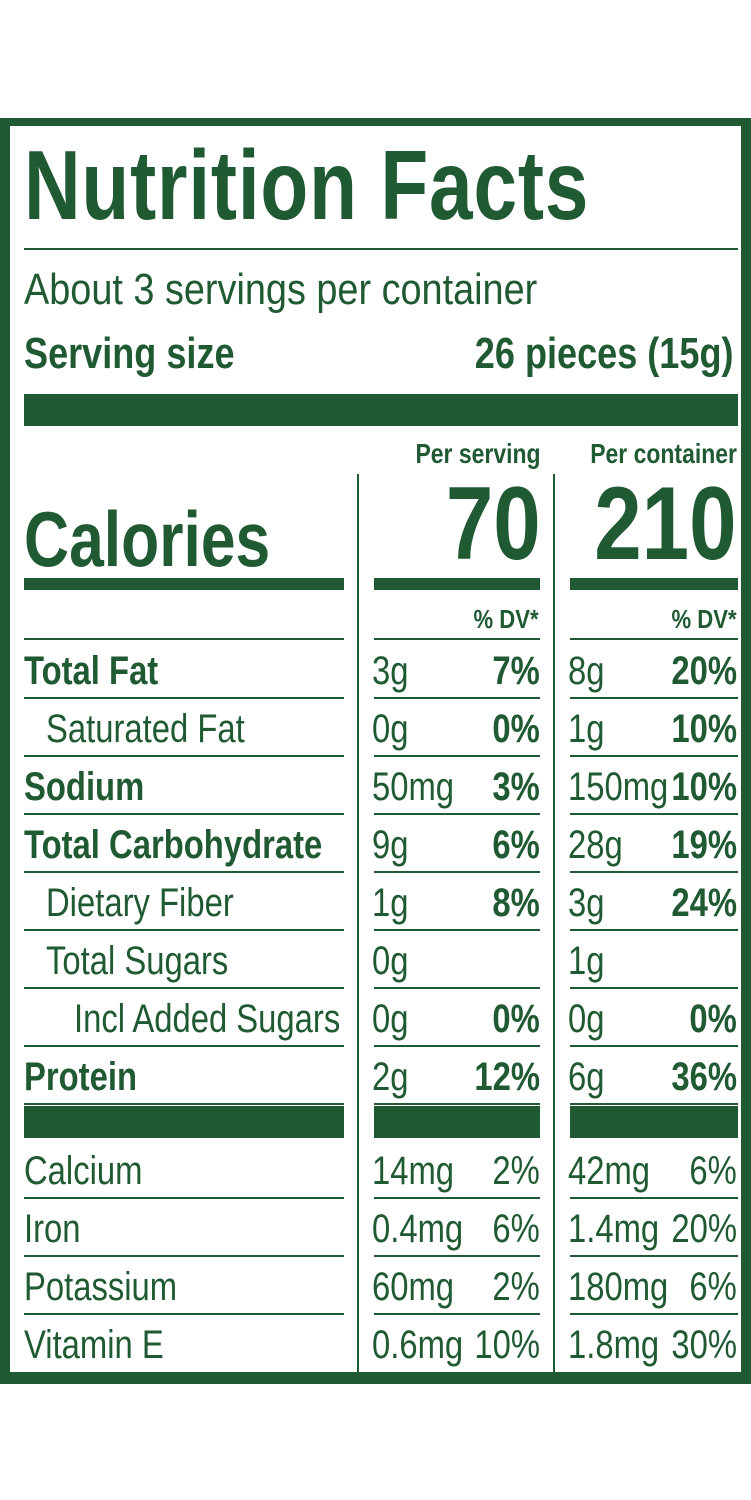 The height and width of the screenshot is (1500, 751). I want to click on serving-dv: 3%, so click(516, 787).